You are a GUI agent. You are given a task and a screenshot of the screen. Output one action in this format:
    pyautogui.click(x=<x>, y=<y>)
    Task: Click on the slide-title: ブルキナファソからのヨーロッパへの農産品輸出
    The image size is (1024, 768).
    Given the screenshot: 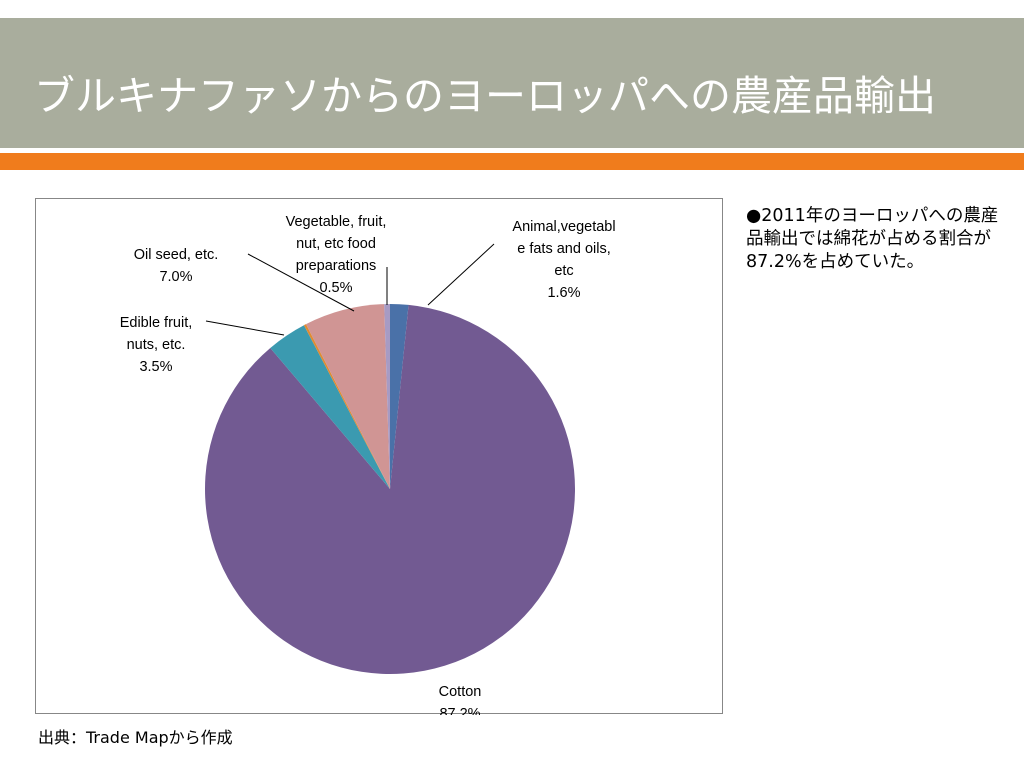 What is the action you would take?
    pyautogui.click(x=485, y=96)
    